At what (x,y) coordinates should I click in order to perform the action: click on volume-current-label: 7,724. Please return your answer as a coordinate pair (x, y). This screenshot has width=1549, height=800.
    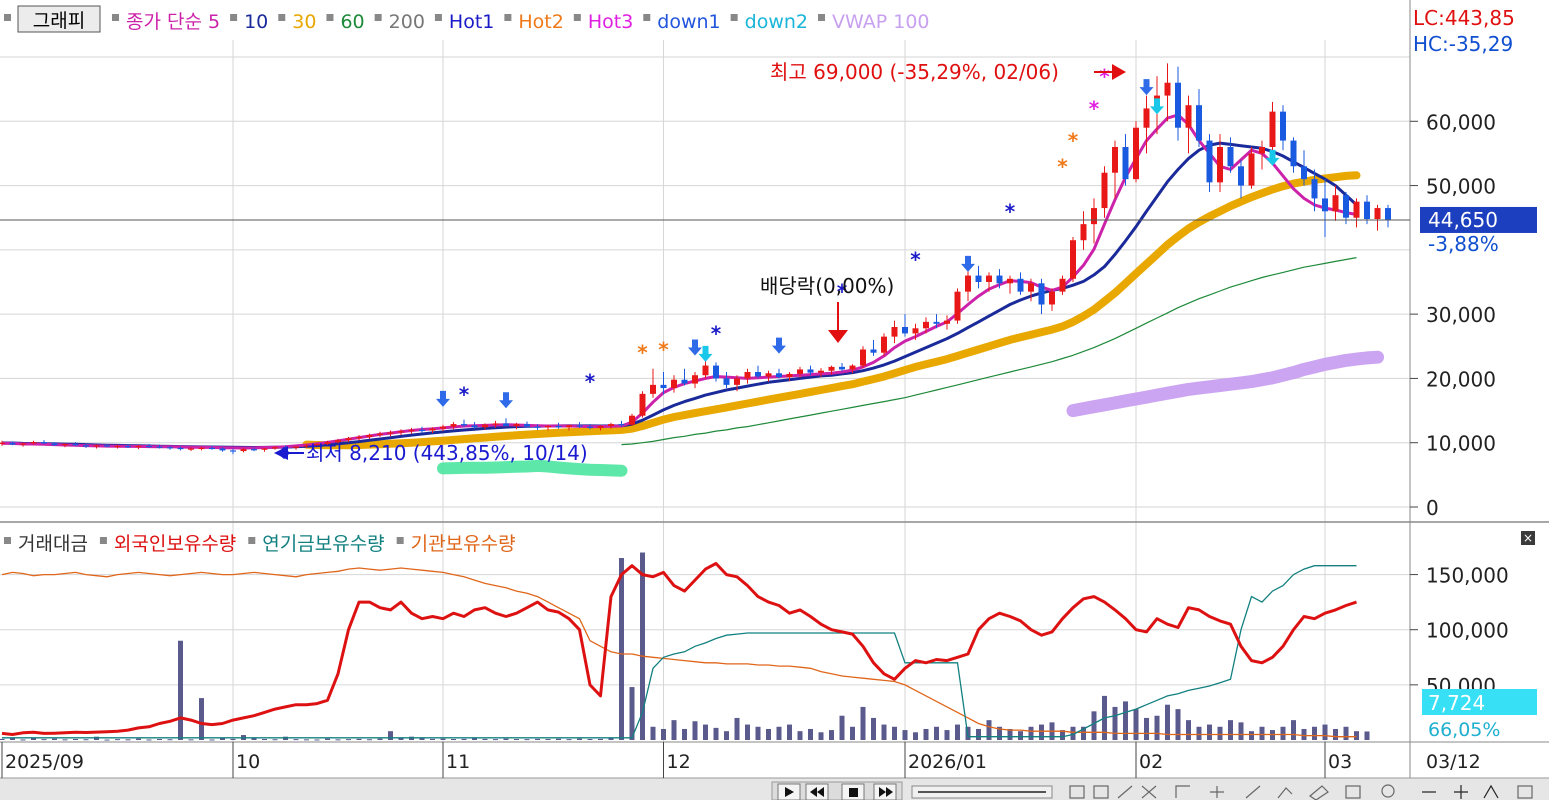
    Looking at the image, I should click on (1456, 703).